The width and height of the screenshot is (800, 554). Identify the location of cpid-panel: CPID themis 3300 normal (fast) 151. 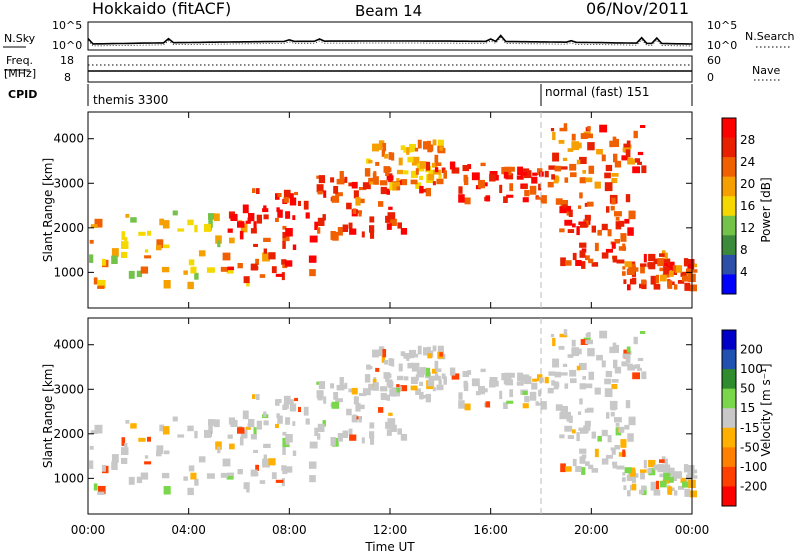
(350, 95).